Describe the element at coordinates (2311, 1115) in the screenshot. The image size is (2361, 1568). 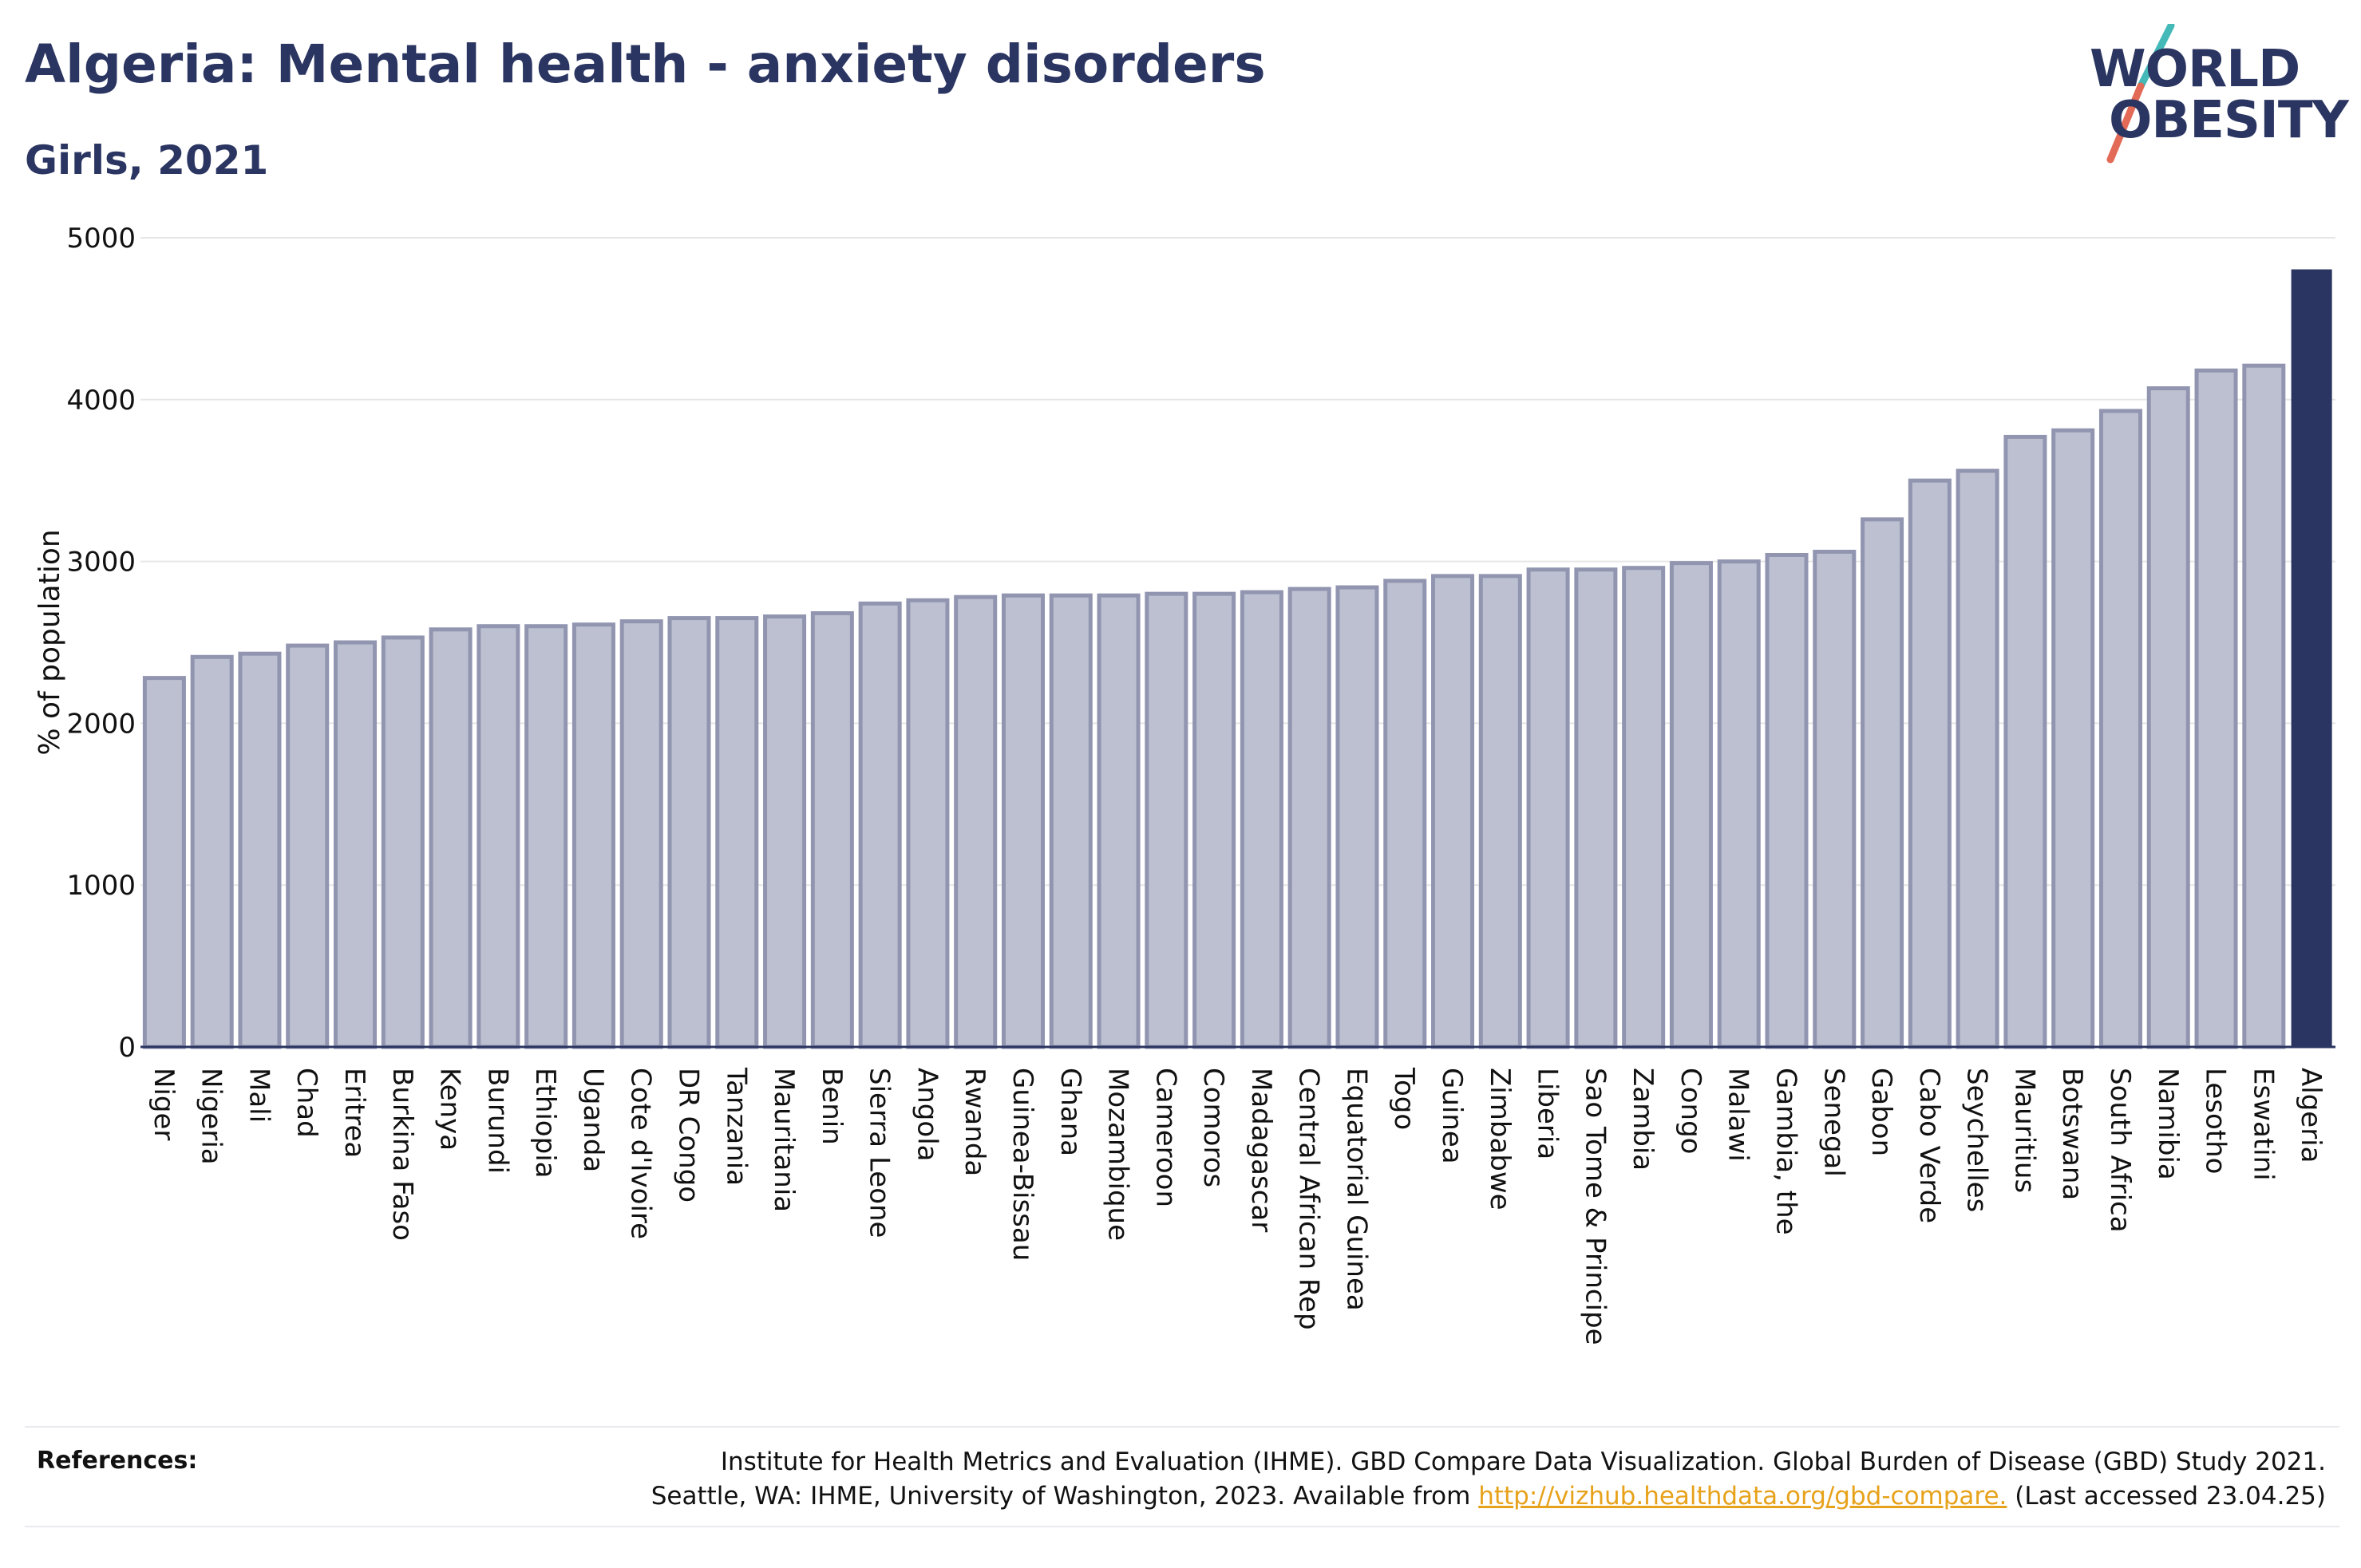
I see `x-tick-label: Algeria` at that location.